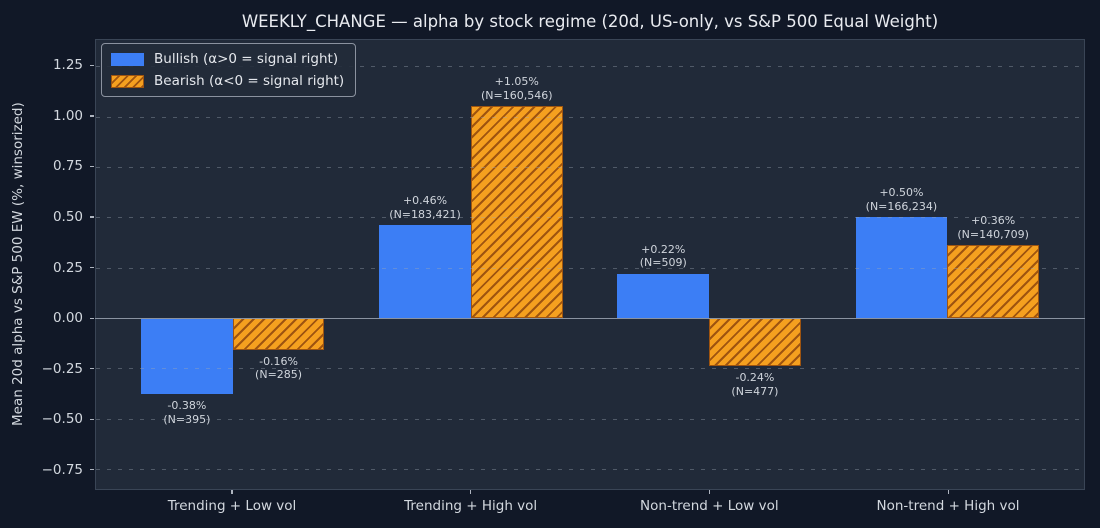 Image resolution: width=1100 pixels, height=528 pixels. What do you see at coordinates (755, 384) in the screenshot?
I see `bar-value-label: -0.24% (N=477)` at bounding box center [755, 384].